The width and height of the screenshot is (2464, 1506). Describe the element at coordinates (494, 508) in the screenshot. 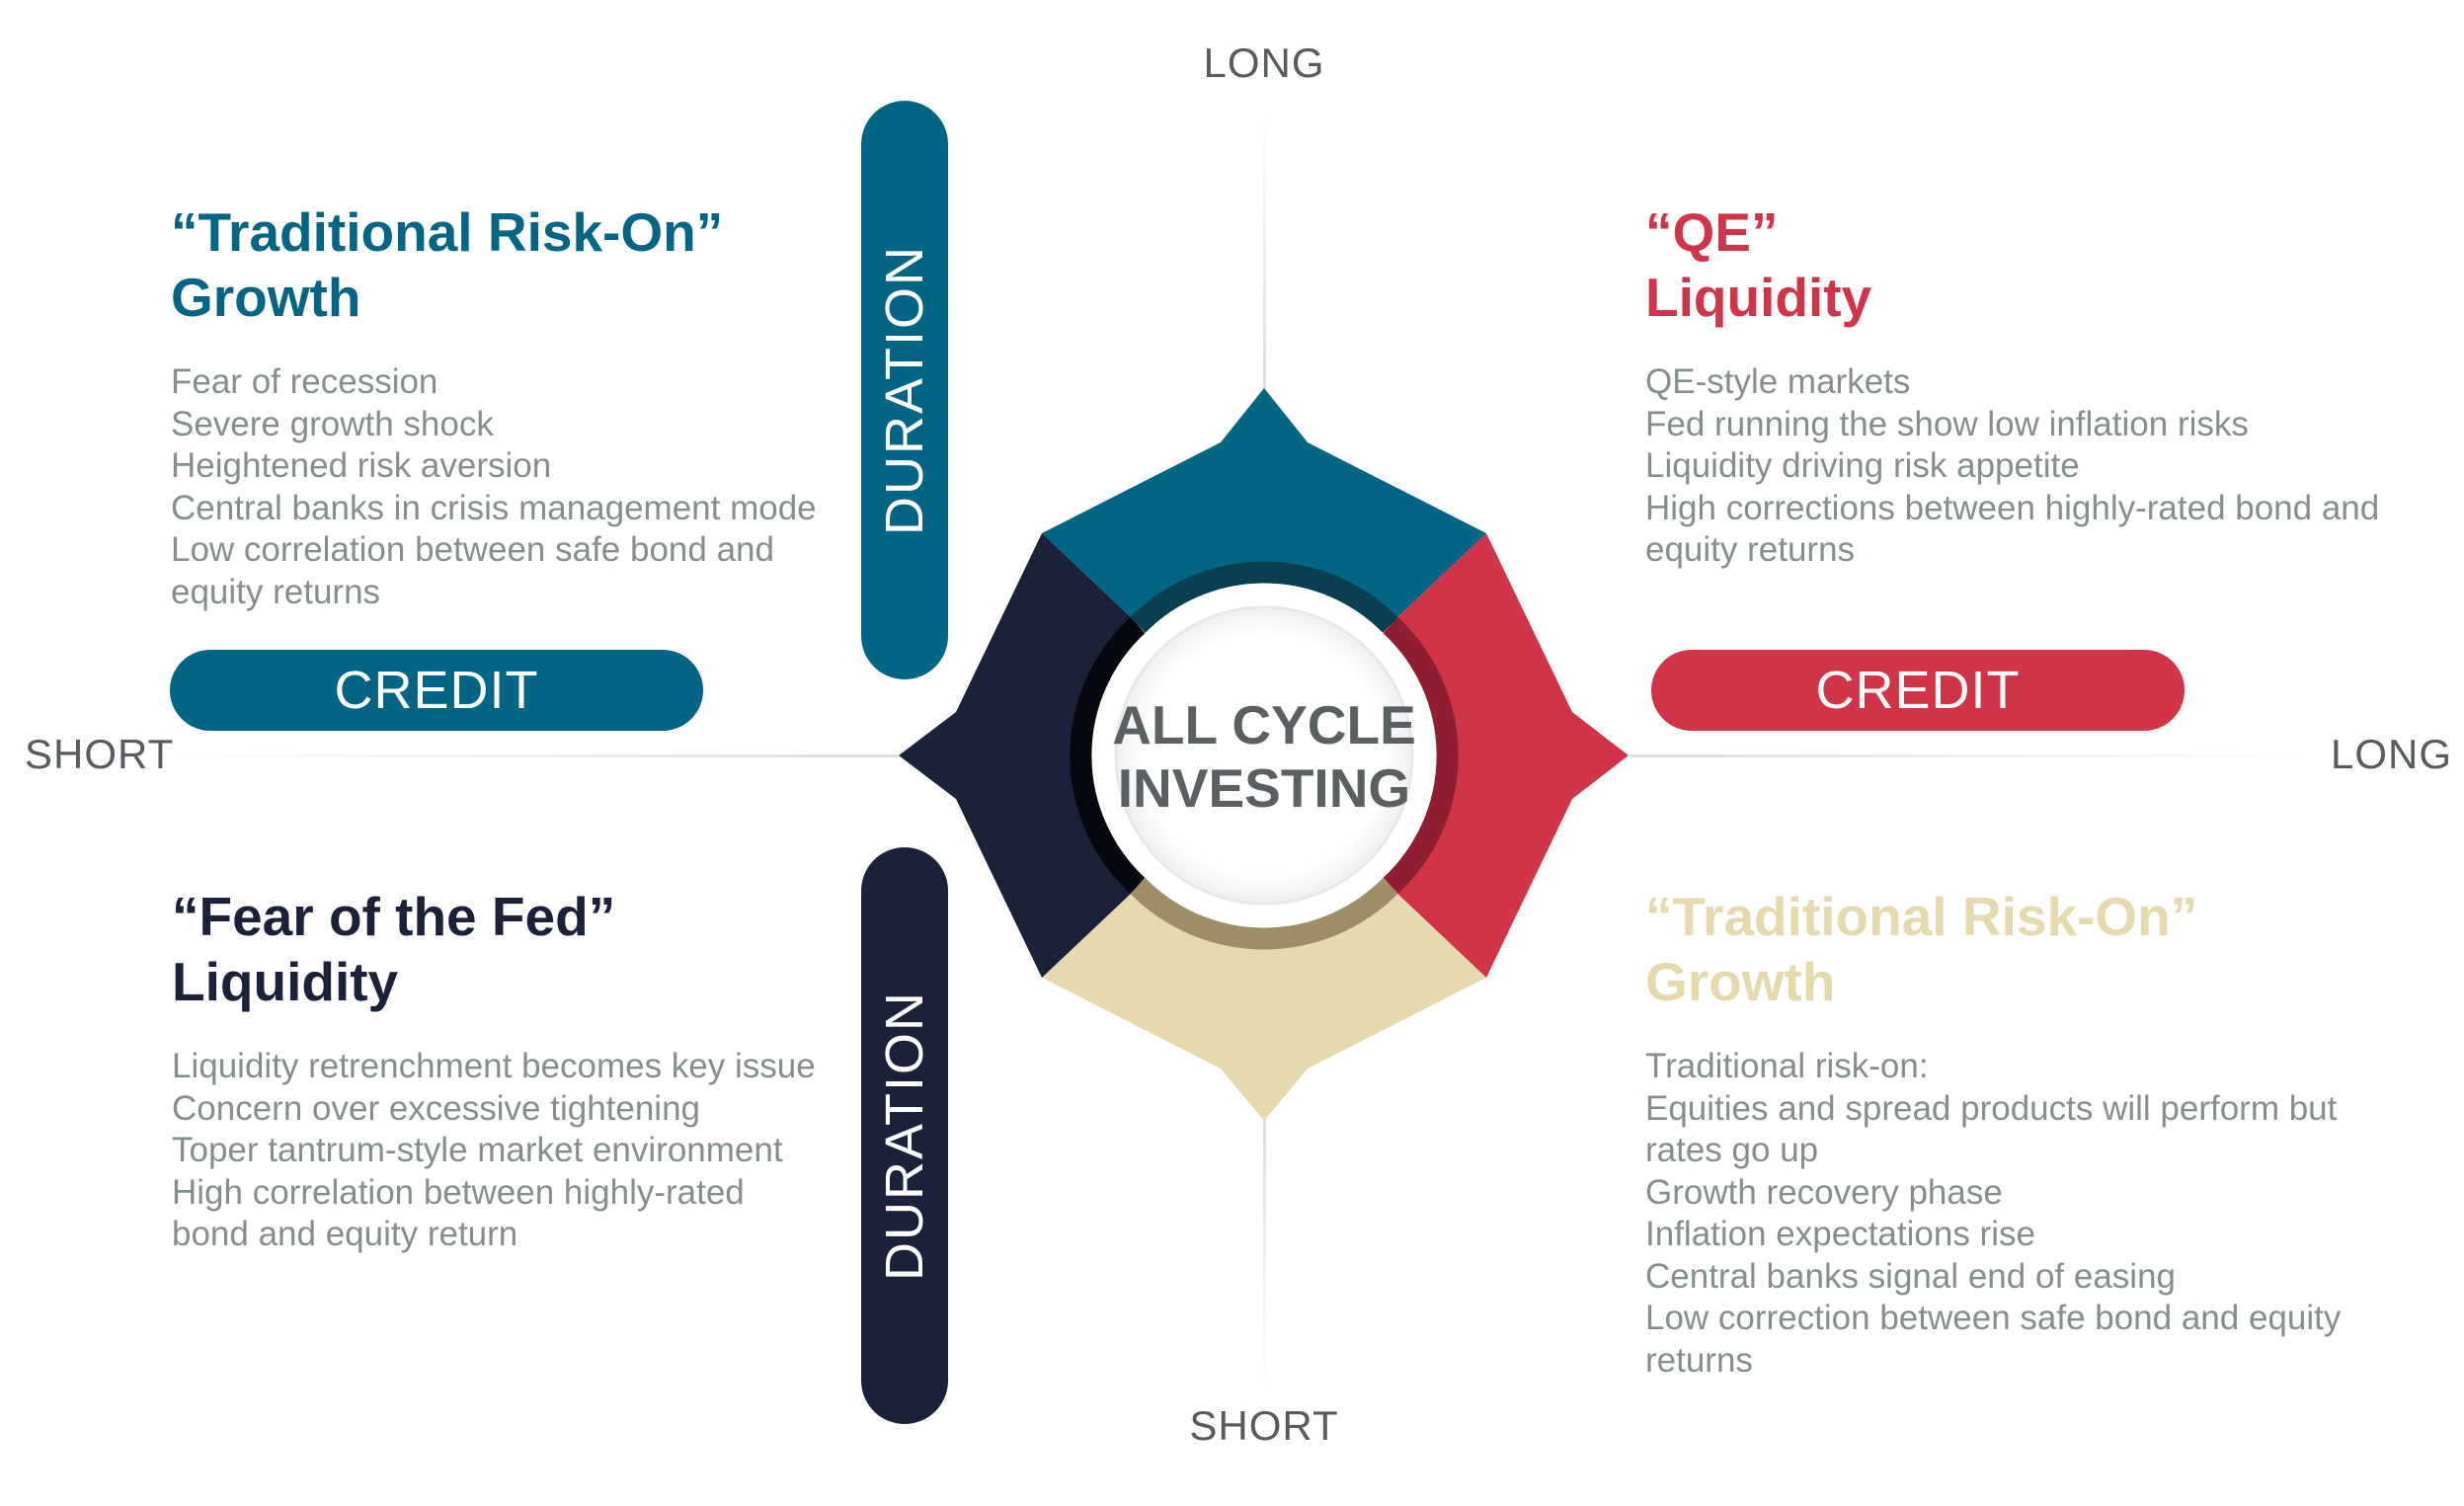

I see `list-item: Central banks in crisis management mode` at that location.